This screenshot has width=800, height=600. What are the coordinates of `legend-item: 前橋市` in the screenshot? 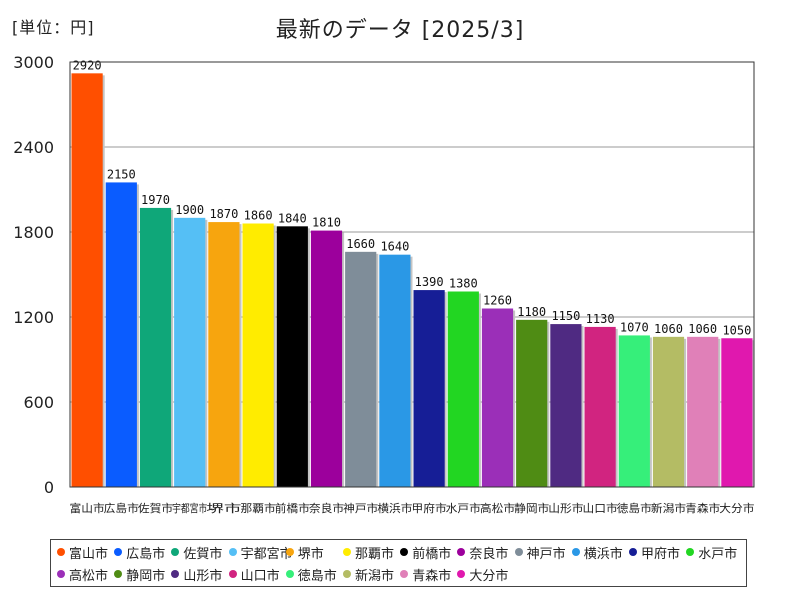 It's located at (425, 552).